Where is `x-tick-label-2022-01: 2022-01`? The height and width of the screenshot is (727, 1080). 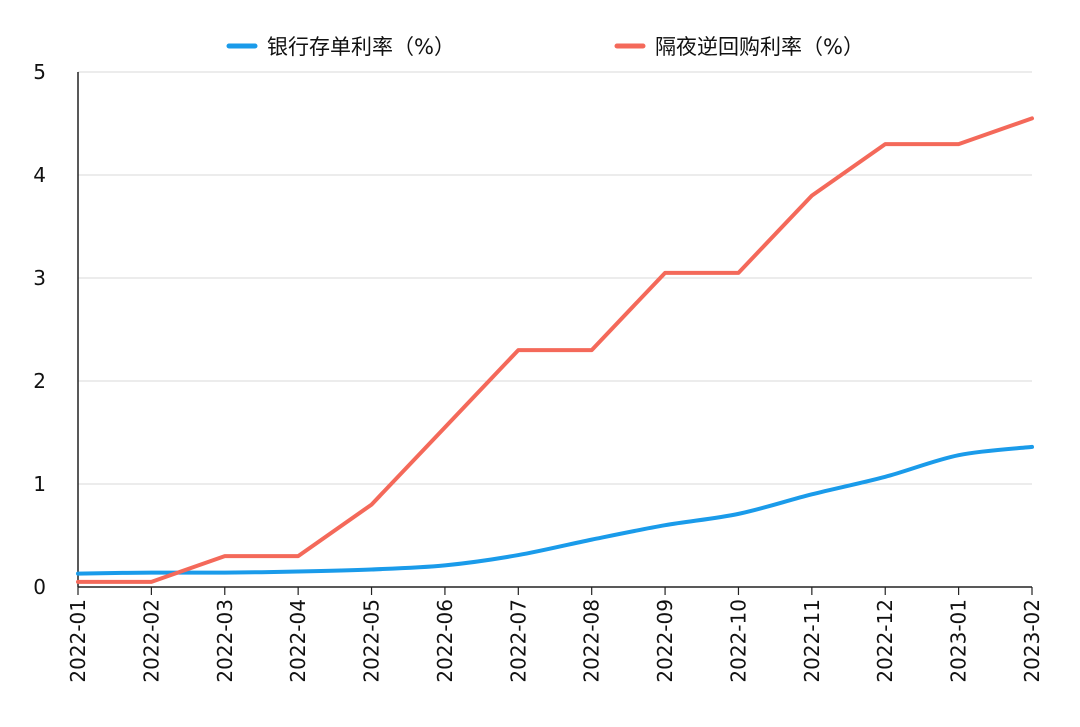
x-tick-label-2022-01: 2022-01 is located at coordinates (78, 641).